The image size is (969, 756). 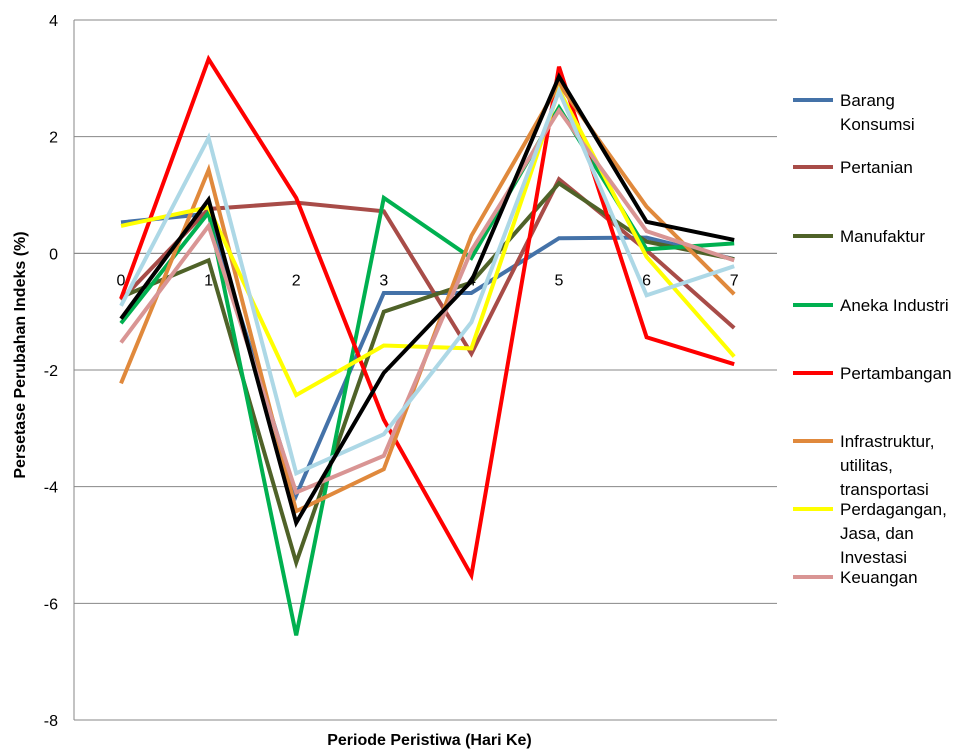 What do you see at coordinates (882, 236) in the screenshot?
I see `legend-label: Manufaktur` at bounding box center [882, 236].